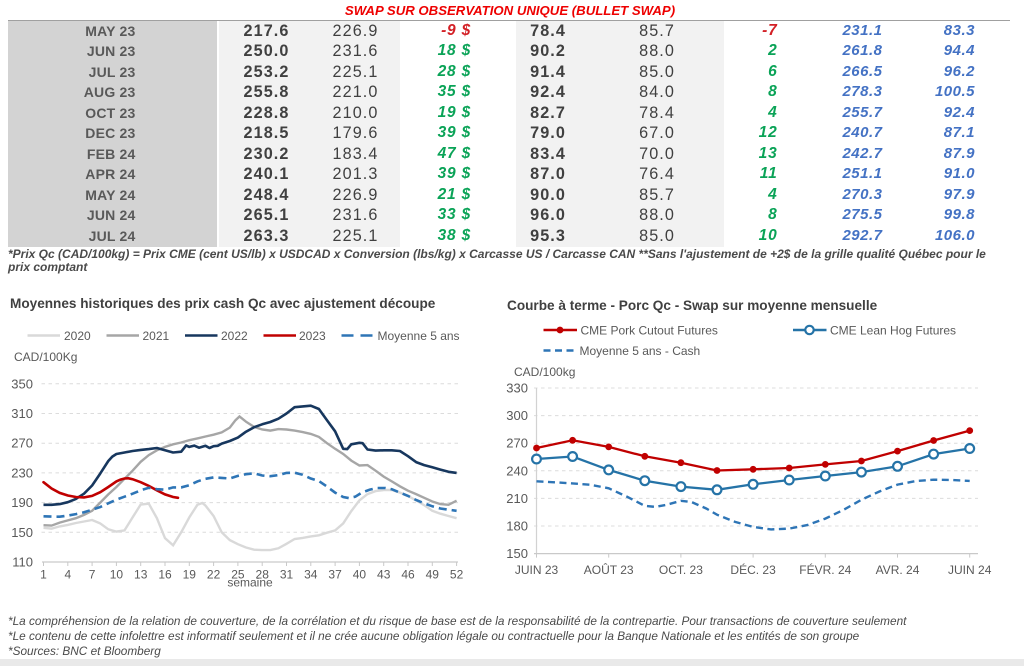 The height and width of the screenshot is (666, 1024). Describe the element at coordinates (238, 575) in the screenshot. I see `svg-text: 25` at that location.